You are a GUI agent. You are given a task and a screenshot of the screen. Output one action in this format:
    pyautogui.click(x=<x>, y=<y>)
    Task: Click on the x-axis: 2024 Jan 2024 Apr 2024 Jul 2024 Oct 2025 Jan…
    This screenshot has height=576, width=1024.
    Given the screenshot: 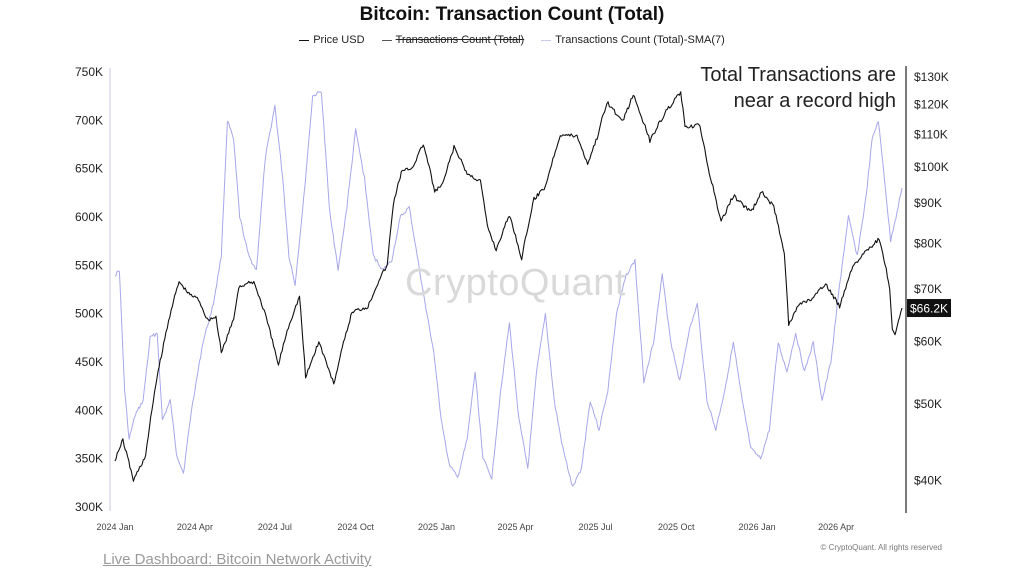 What is the action you would take?
    pyautogui.click(x=475, y=527)
    